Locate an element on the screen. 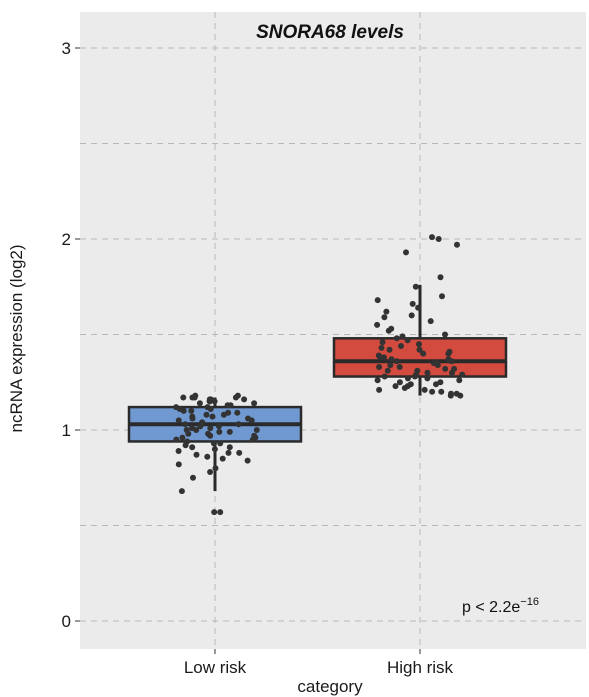  y-tick-label: 0 is located at coordinates (66, 621).